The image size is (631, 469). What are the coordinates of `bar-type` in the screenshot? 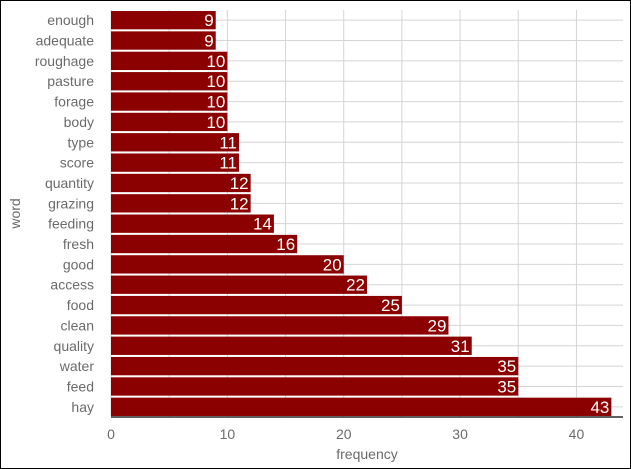 It's located at (175, 142).